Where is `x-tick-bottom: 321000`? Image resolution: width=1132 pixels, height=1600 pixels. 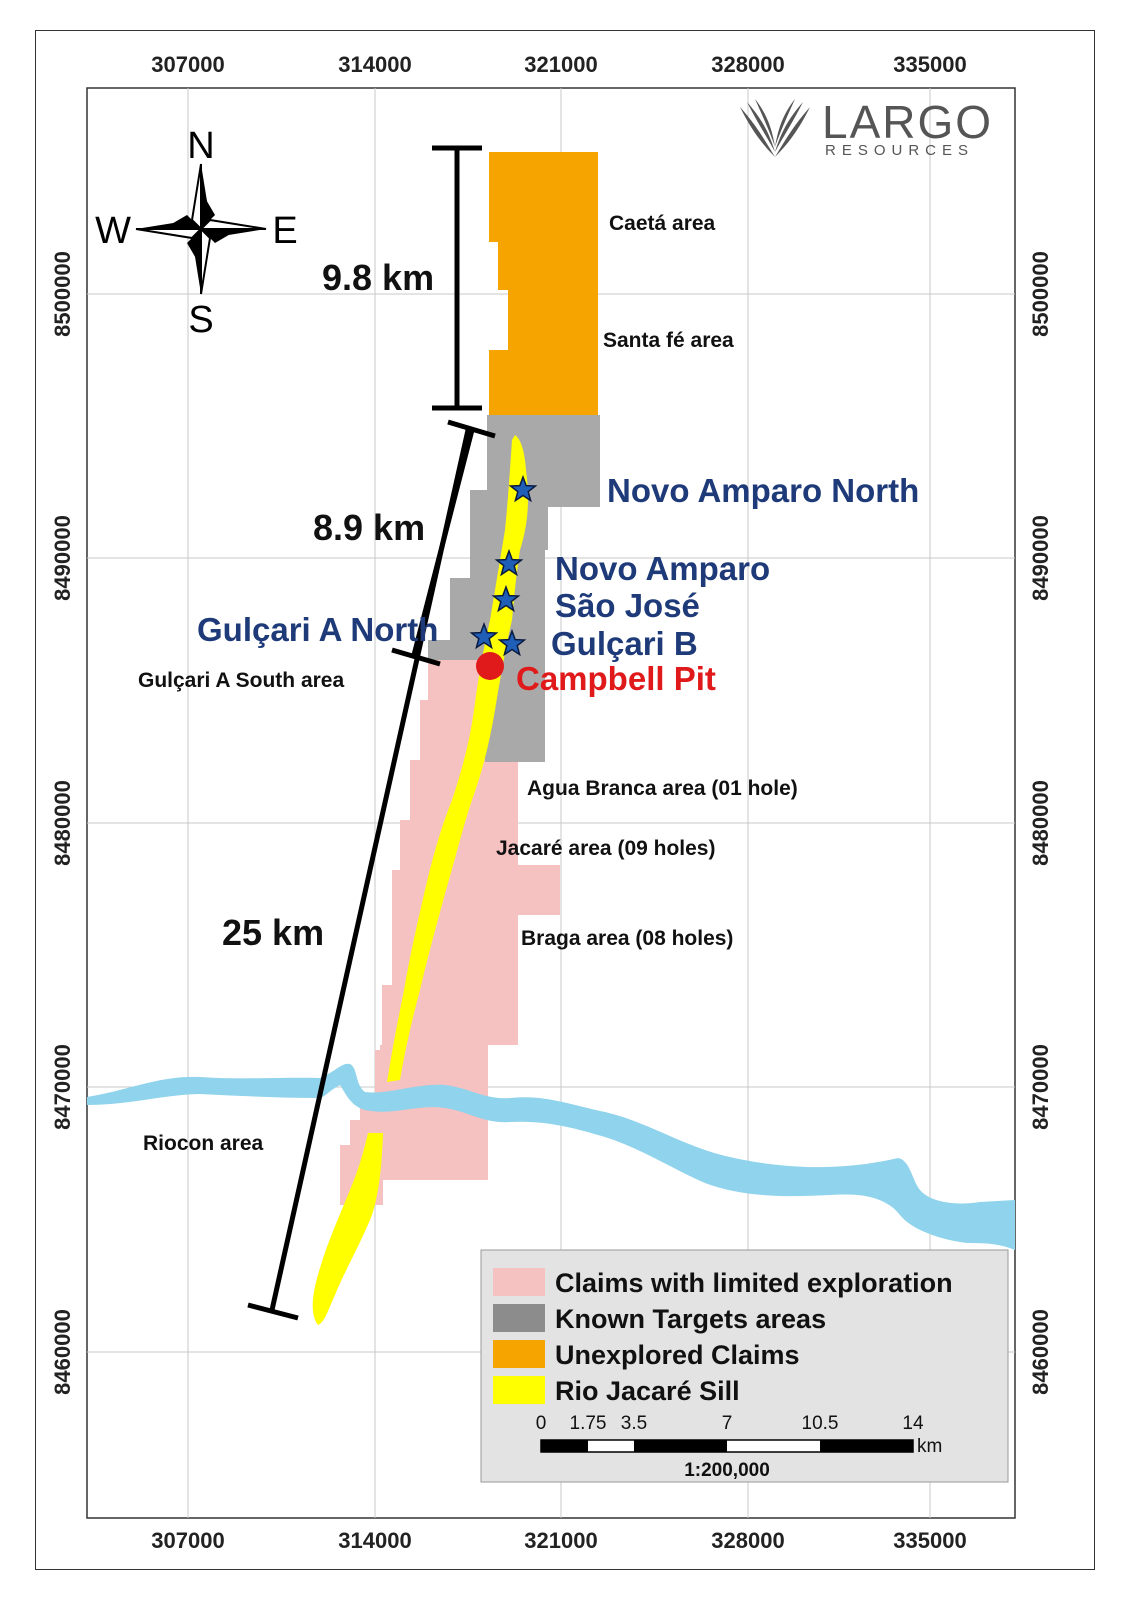 x-tick-bottom: 321000 is located at coordinates (560, 1540).